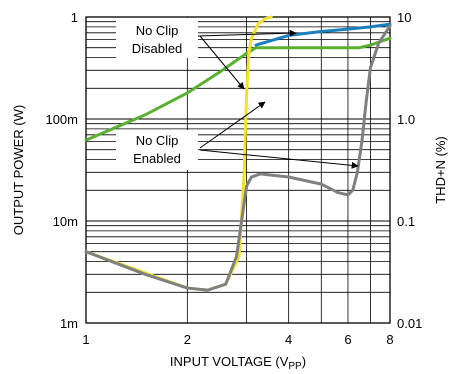  What do you see at coordinates (247, 33) in the screenshot?
I see `arrow-disabled-blue` at bounding box center [247, 33].